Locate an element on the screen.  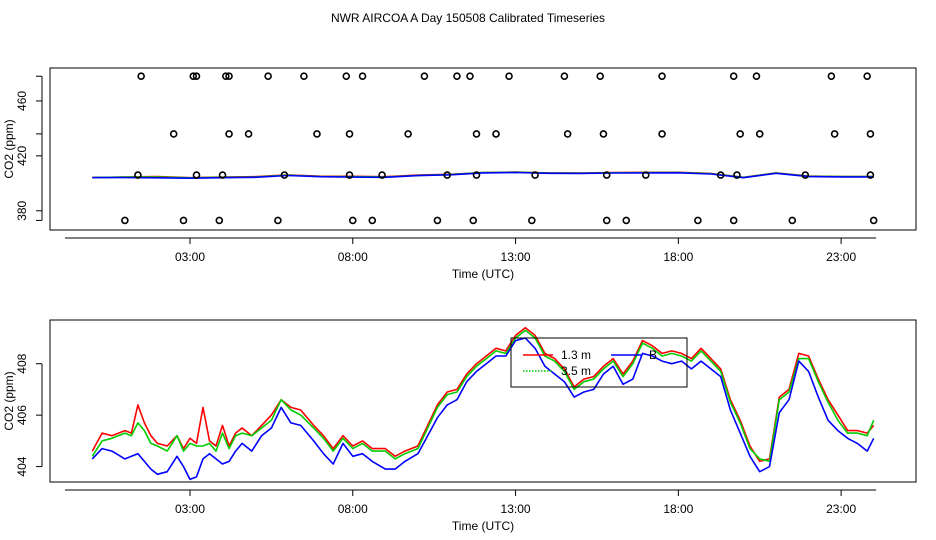
y-tick-label: 460 is located at coordinates (22, 101).